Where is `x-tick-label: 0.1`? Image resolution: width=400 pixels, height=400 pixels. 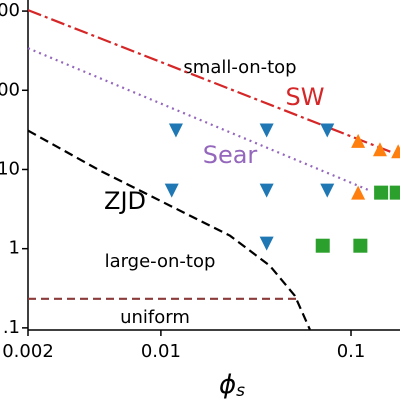 x-tick-label: 0.1 is located at coordinates (351, 351).